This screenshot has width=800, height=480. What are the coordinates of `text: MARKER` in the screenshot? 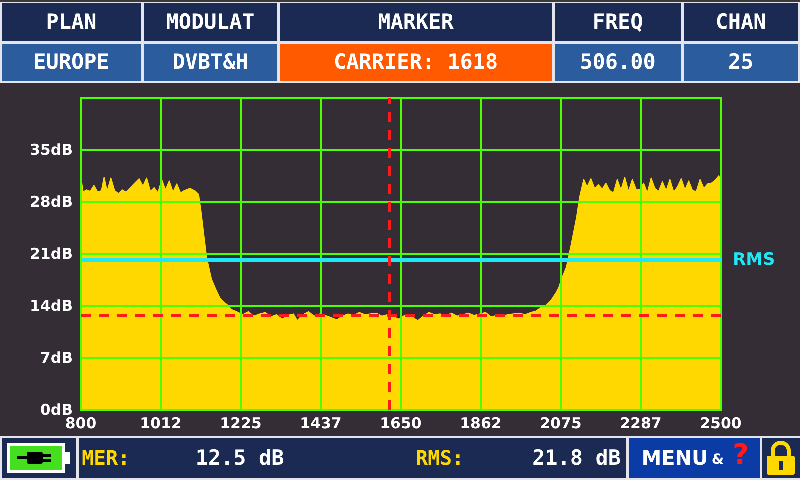 It's located at (416, 22).